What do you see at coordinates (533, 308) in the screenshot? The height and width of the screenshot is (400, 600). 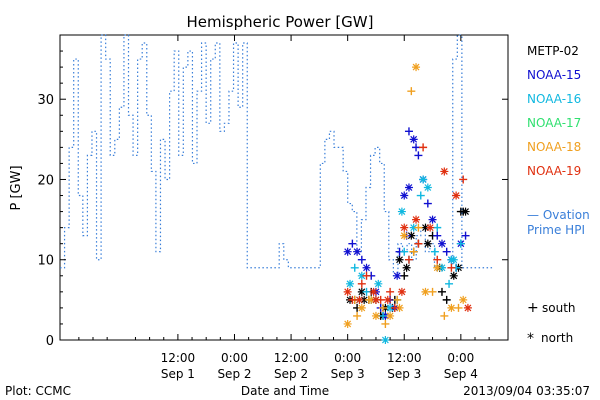 I see `legend-south-symbol: +` at bounding box center [533, 308].